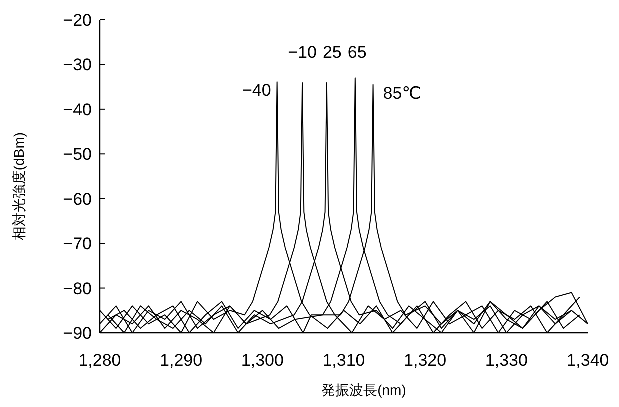 Image resolution: width=619 pixels, height=407 pixels. I want to click on x-tick-label: 1,290, so click(181, 360).